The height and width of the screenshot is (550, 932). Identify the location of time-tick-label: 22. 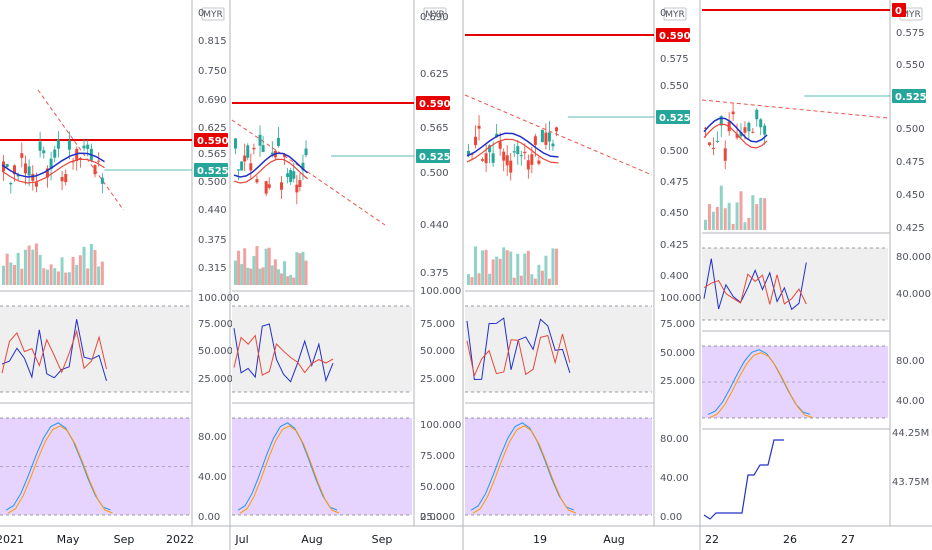
(712, 539).